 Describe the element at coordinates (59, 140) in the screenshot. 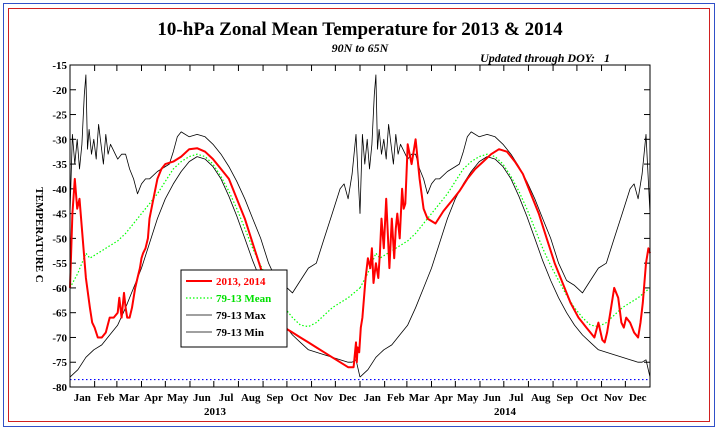

I see `y-tick-label: -30` at that location.